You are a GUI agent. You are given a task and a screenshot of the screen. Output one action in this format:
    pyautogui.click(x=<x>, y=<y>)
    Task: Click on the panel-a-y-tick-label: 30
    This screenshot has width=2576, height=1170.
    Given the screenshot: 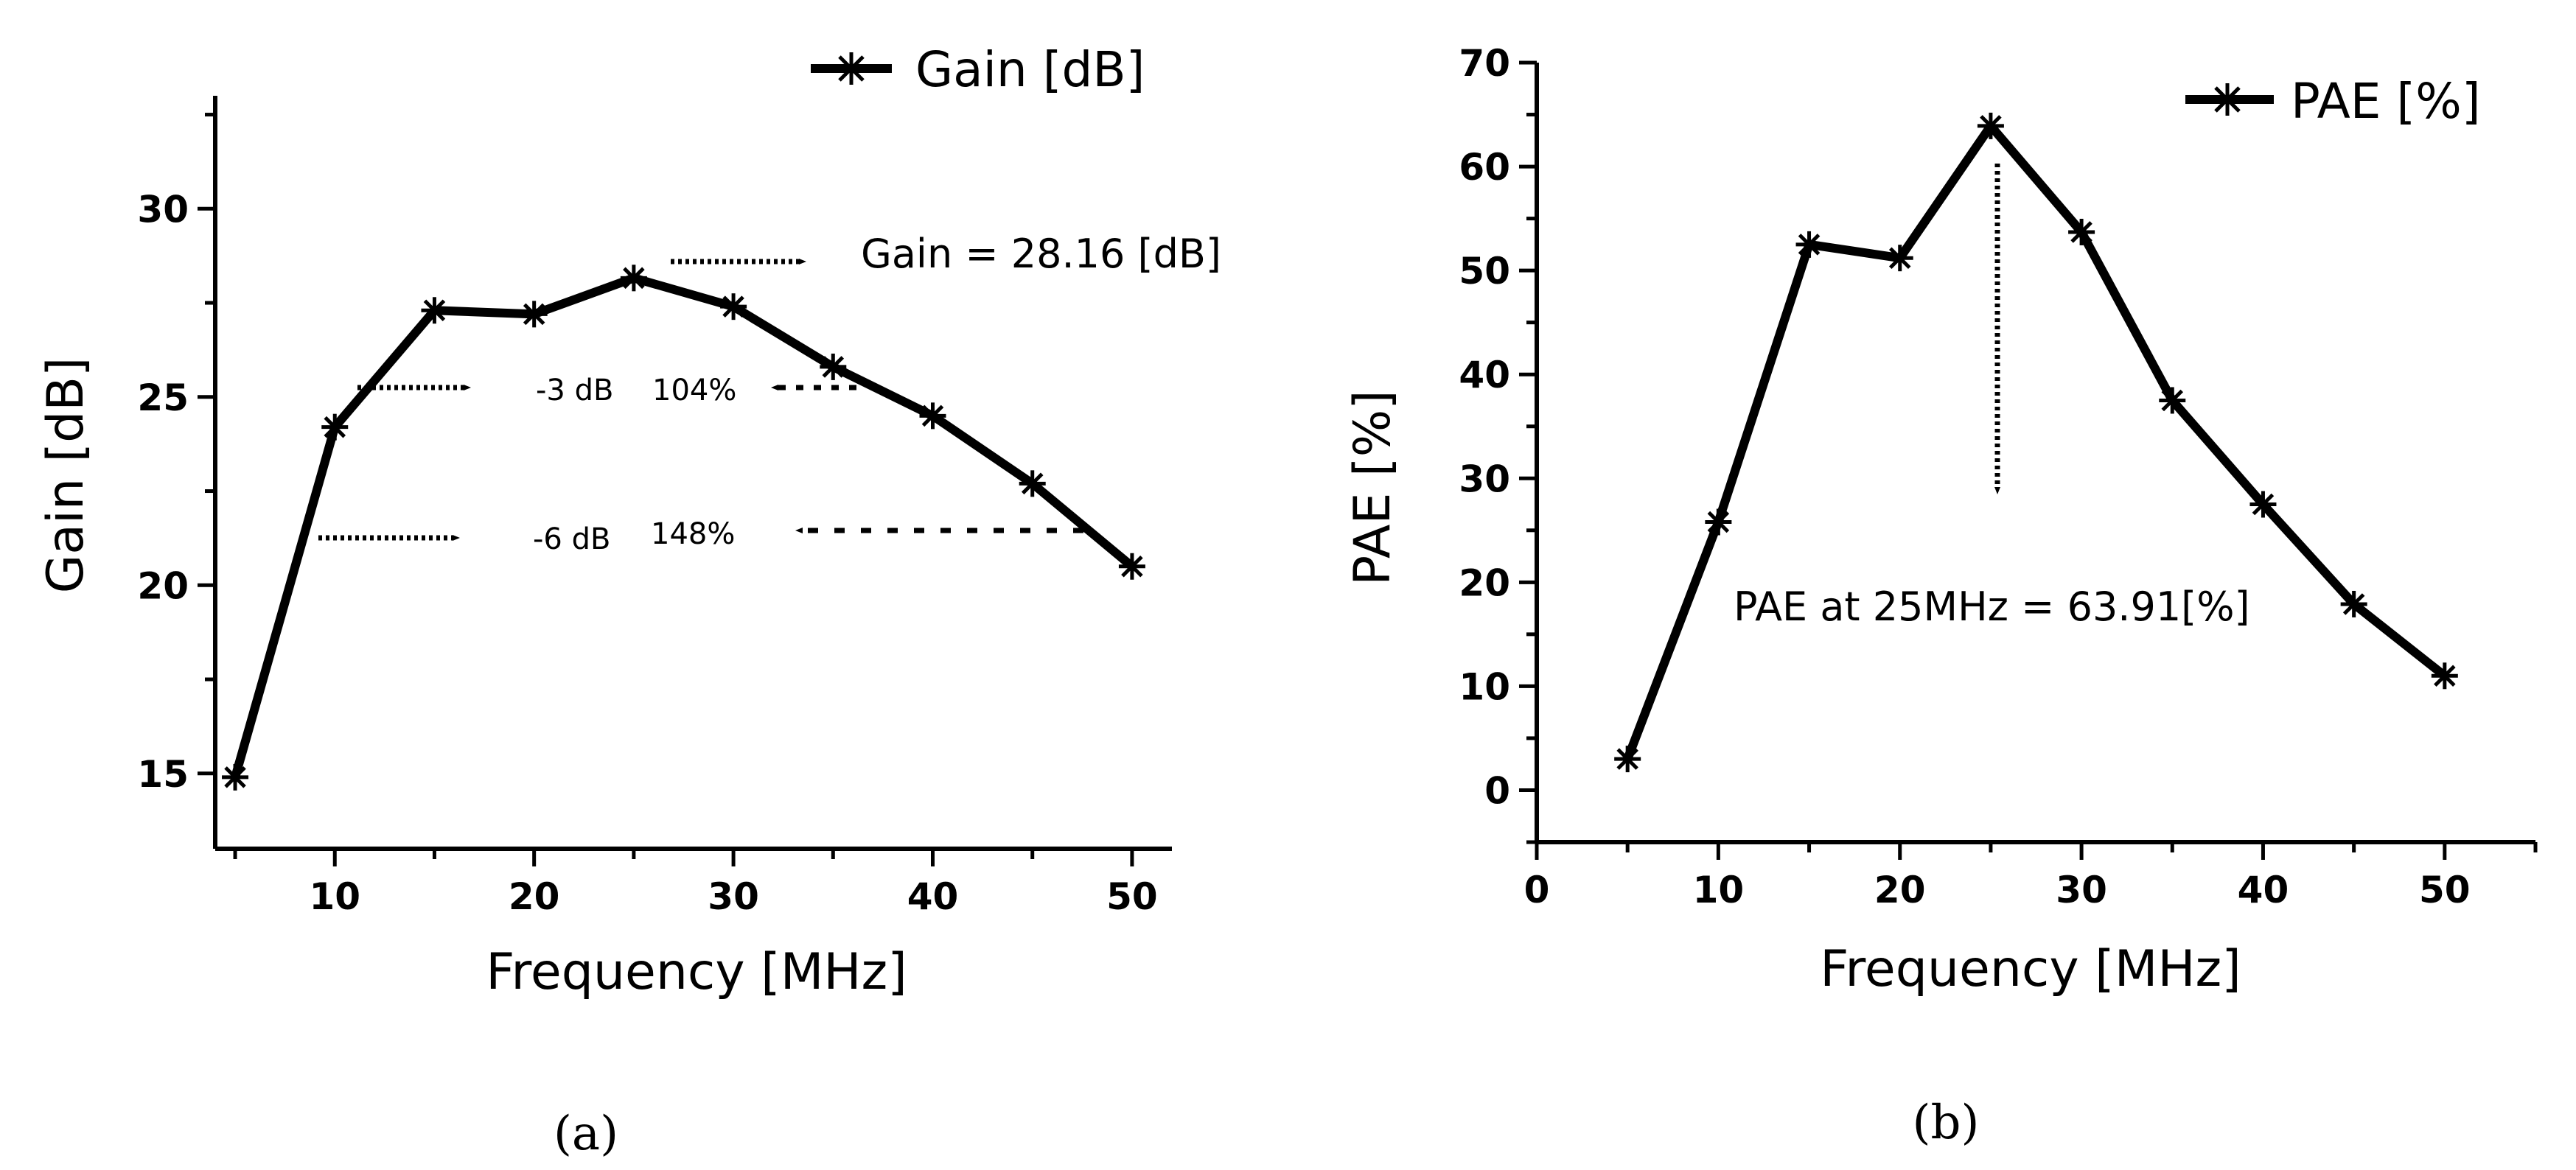 What is the action you would take?
    pyautogui.click(x=163, y=209)
    